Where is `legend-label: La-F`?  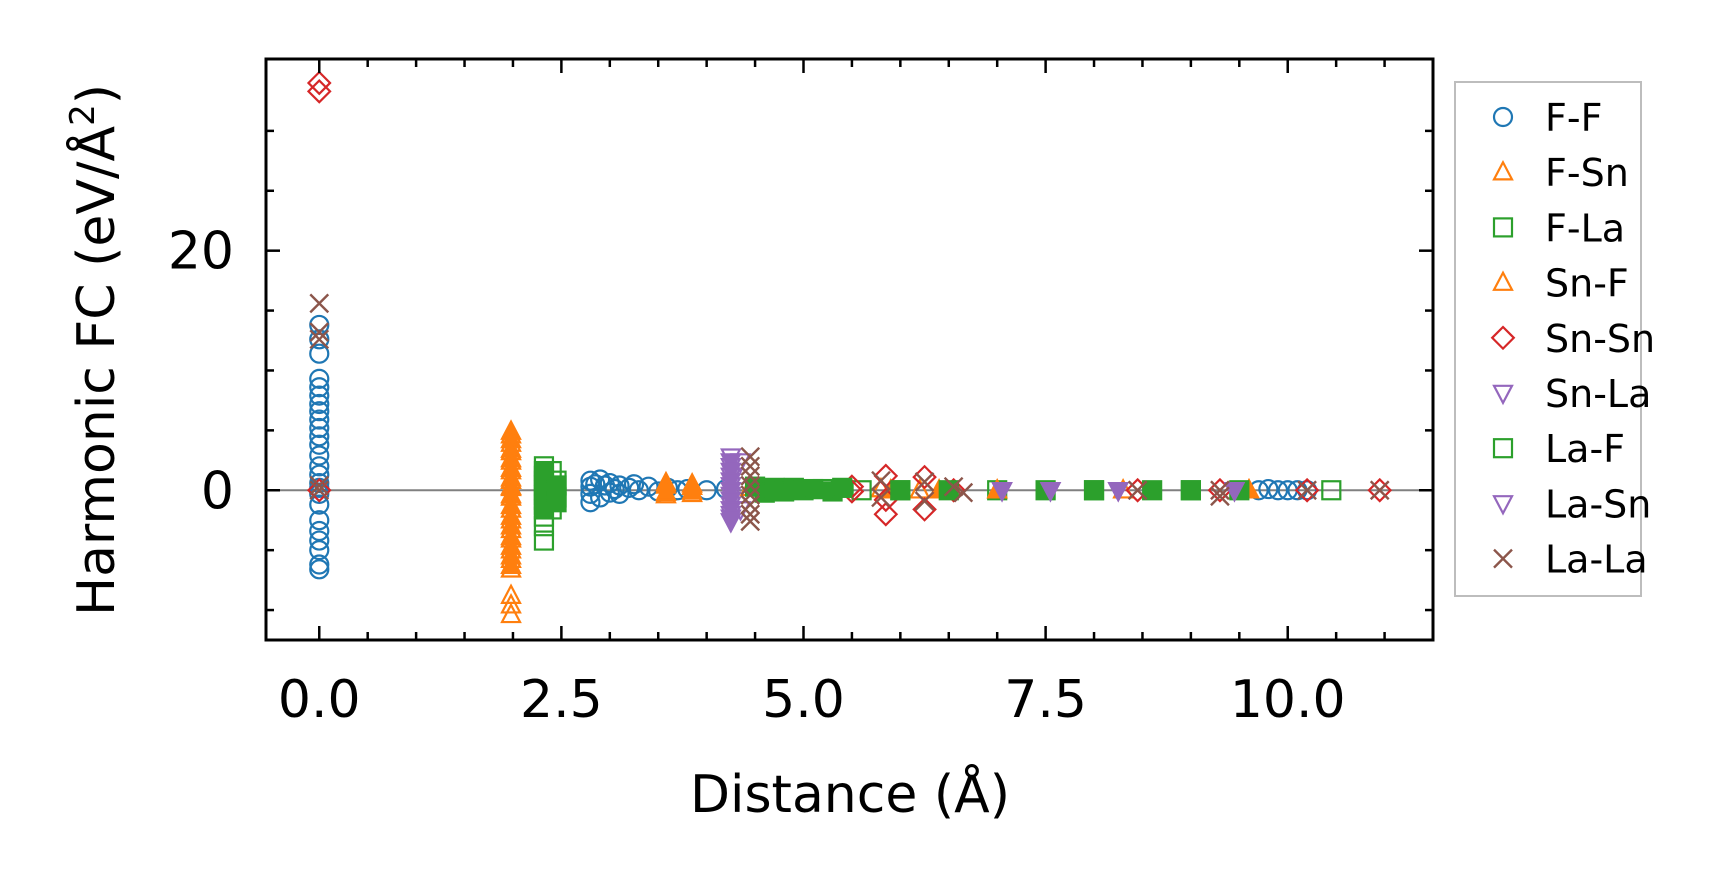 legend-label: La-F is located at coordinates (1585, 449).